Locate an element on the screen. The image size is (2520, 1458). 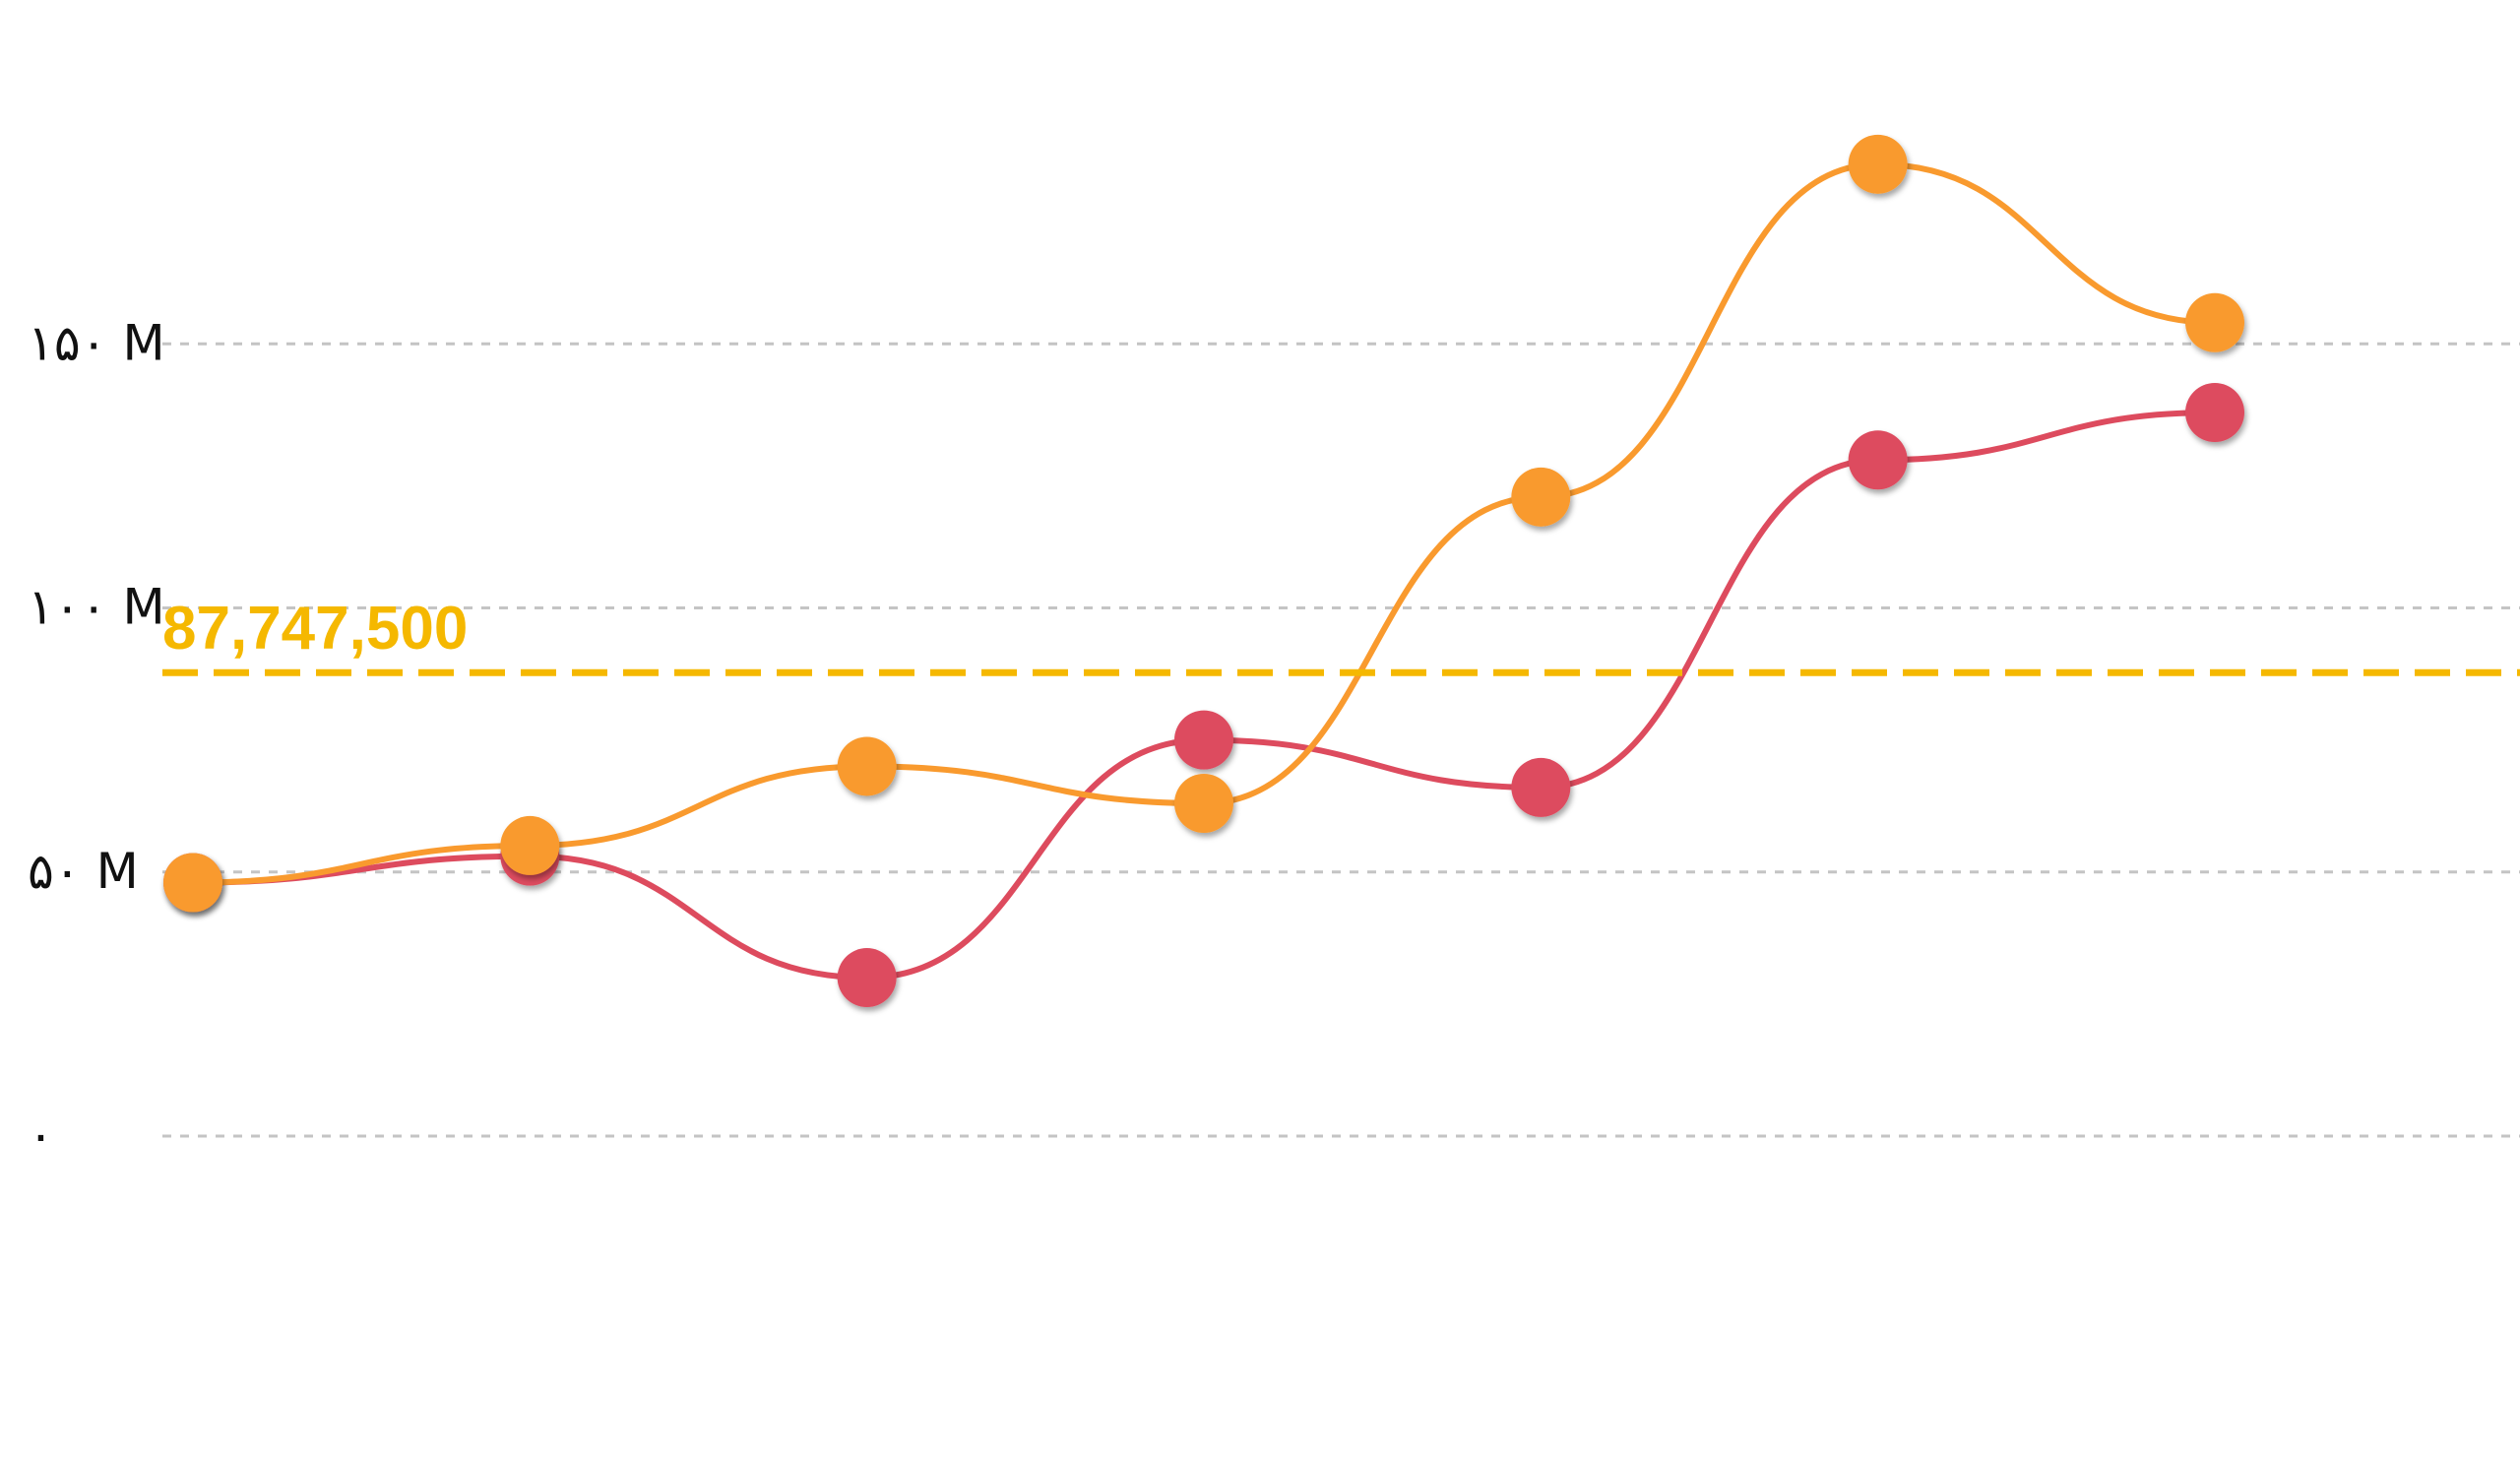
reference-line-label: 87,747,500 is located at coordinates (315, 629).